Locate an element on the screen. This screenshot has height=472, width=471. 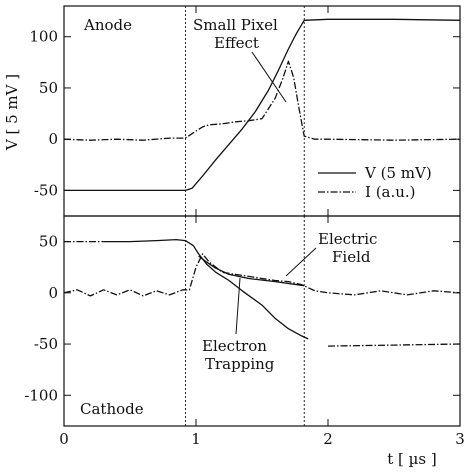
annotation-electron-trapping-line2: Trapping is located at coordinates (240, 364).